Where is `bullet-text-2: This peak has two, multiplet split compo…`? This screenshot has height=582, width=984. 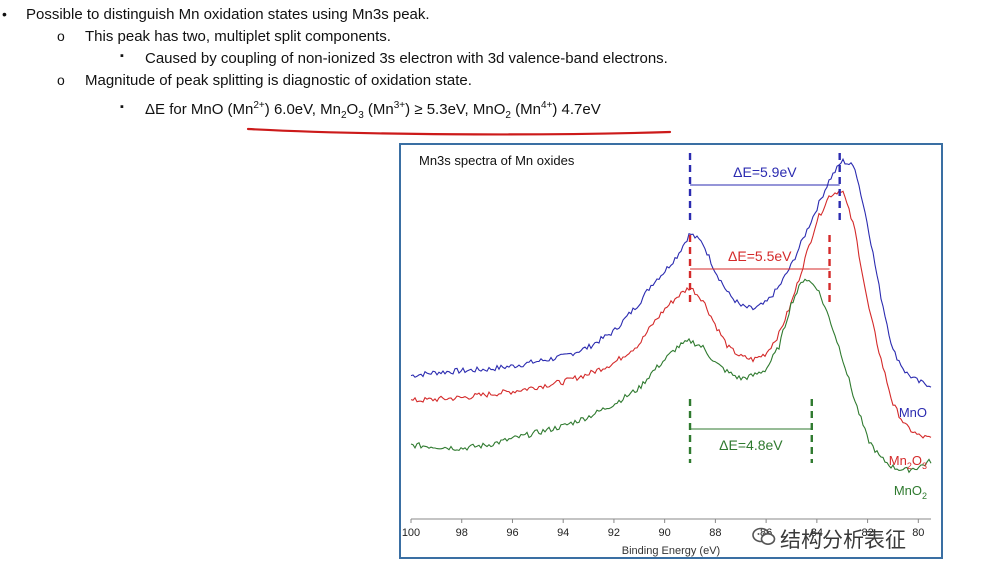 bullet-text-2: This peak has two, multiplet split compo… is located at coordinates (238, 36).